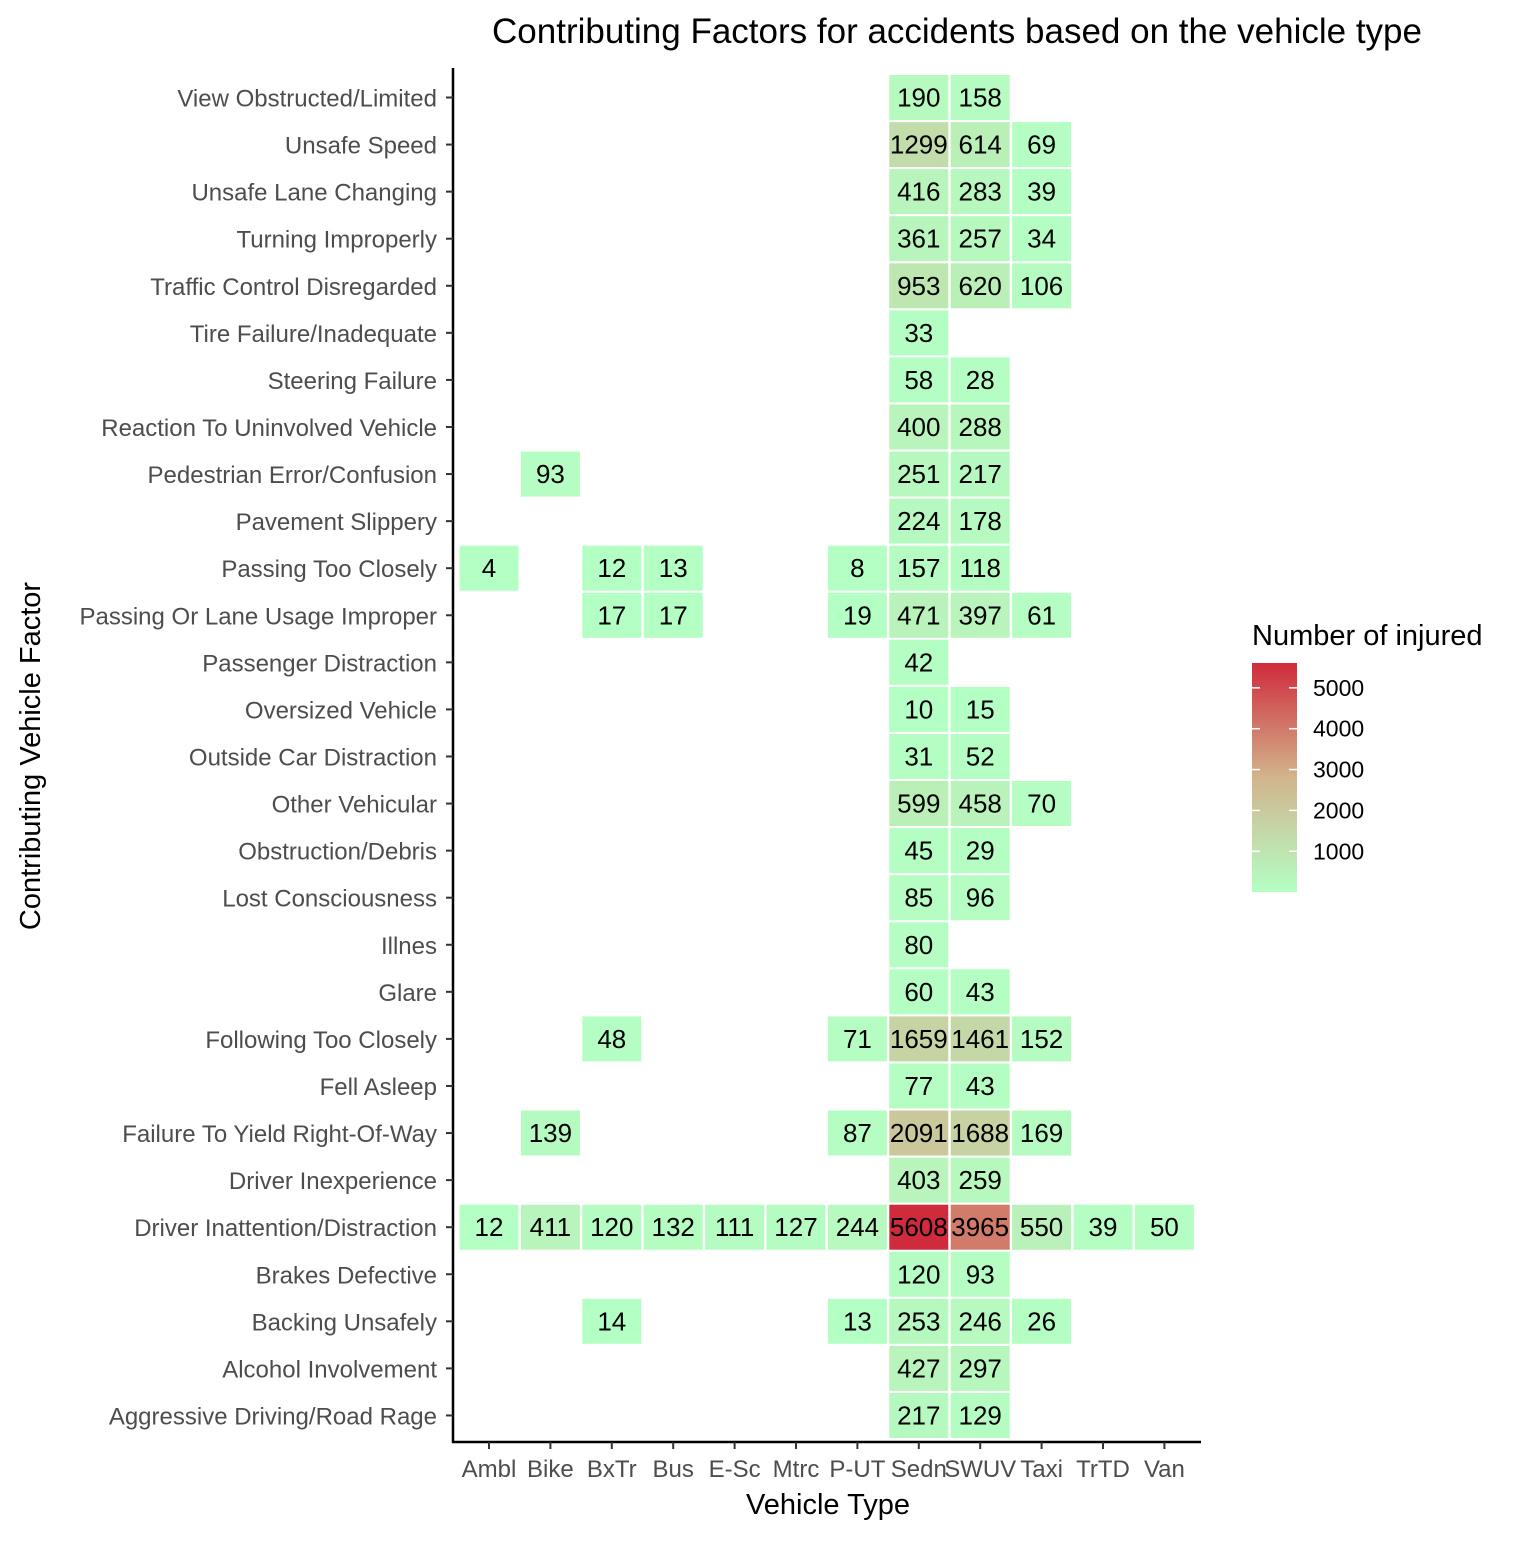 Image resolution: width=1536 pixels, height=1541 pixels. What do you see at coordinates (673, 615) in the screenshot?
I see `heatmap-cell-passing-or-lane-usage-improper-bus` at bounding box center [673, 615].